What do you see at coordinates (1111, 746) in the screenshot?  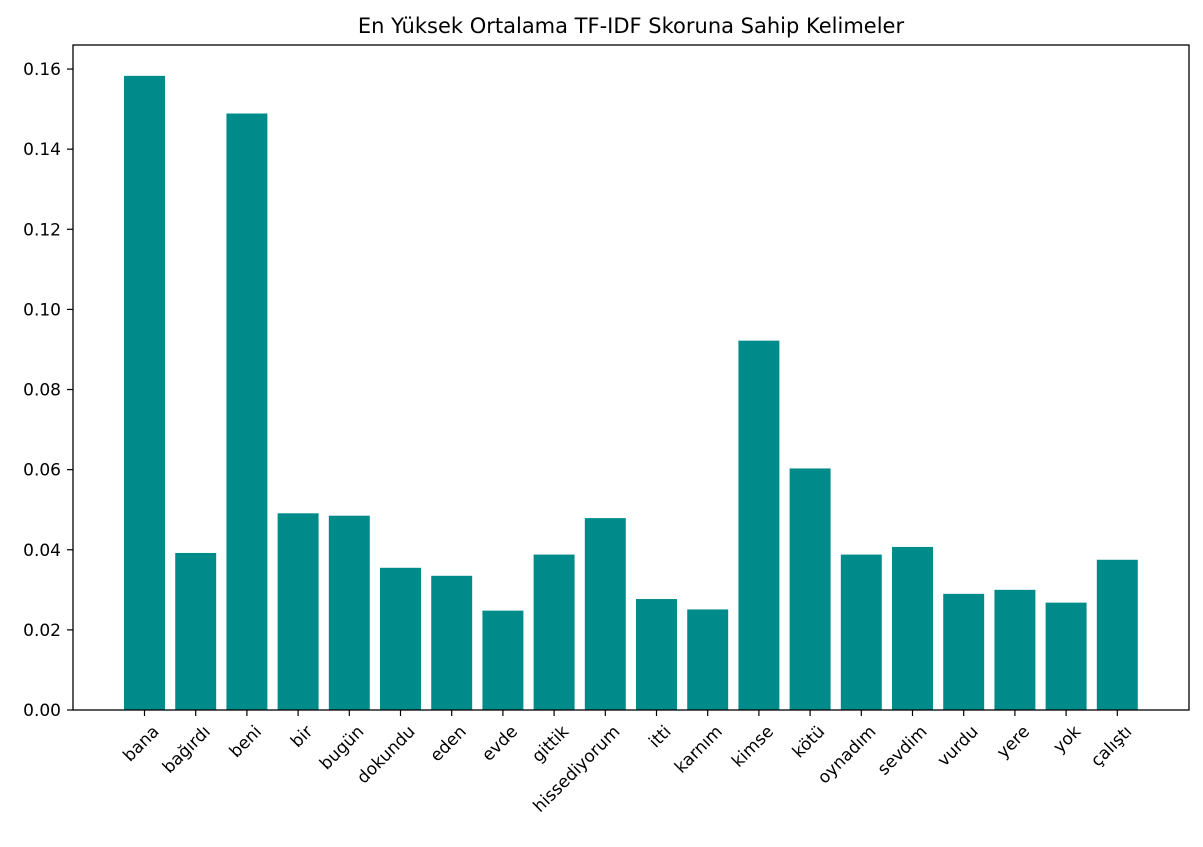 I see `x-tick-label: çalıştı` at bounding box center [1111, 746].